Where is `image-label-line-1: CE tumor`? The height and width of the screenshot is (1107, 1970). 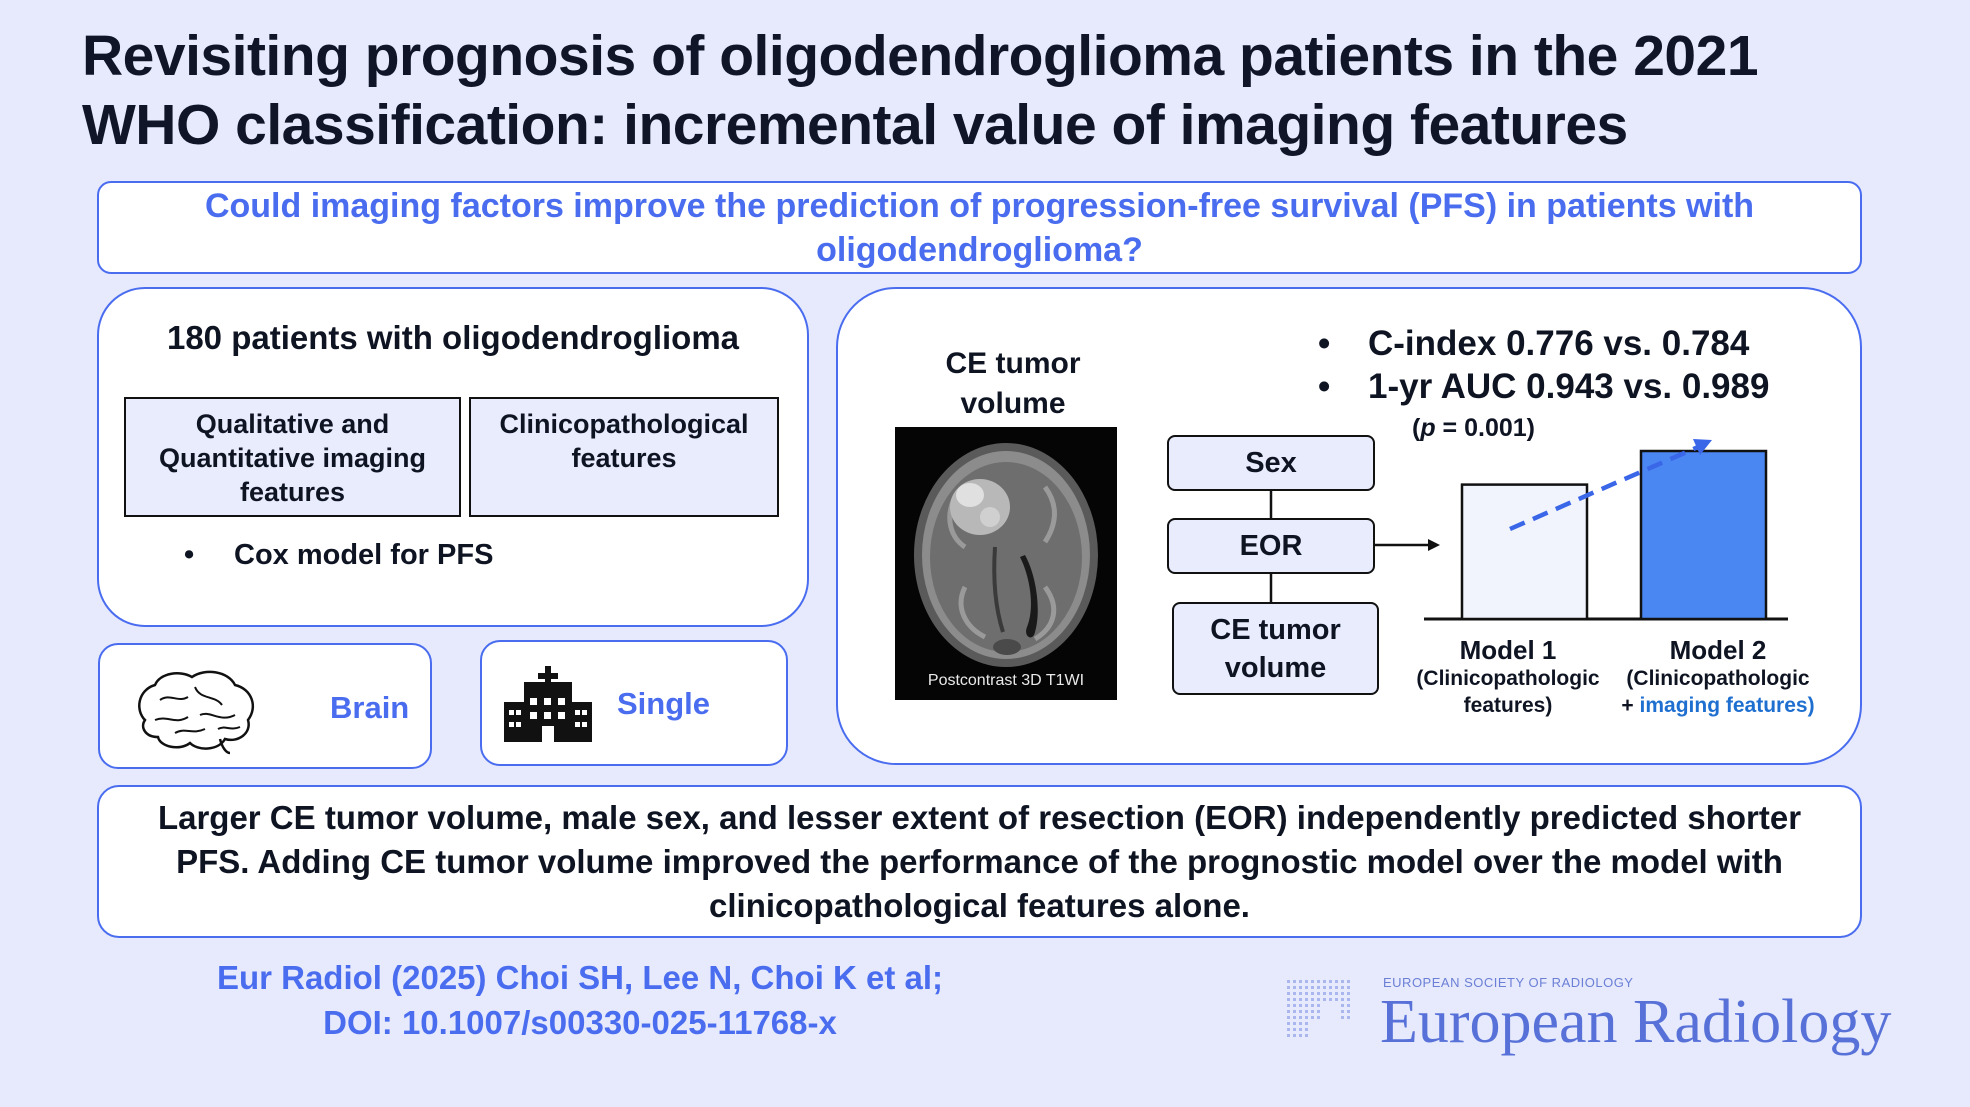
image-label-line-1: CE tumor is located at coordinates (1013, 363).